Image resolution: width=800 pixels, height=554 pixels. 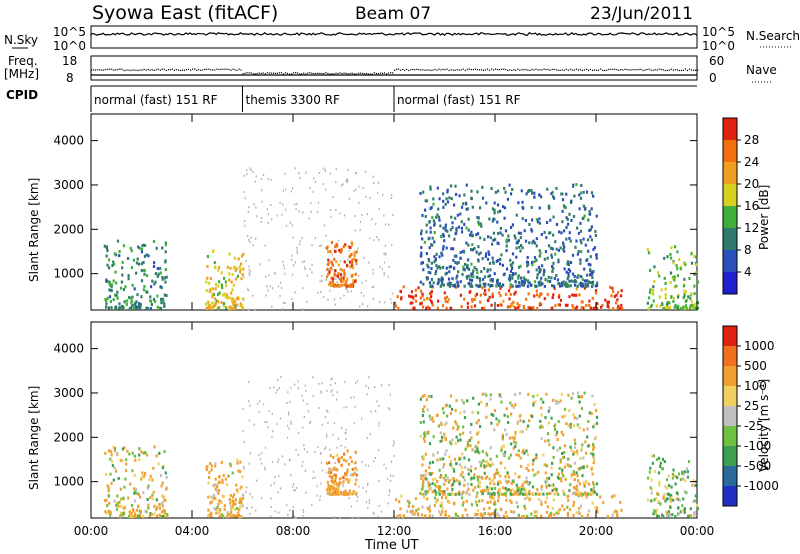 What do you see at coordinates (761, 70) in the screenshot?
I see `nave-label: Nave` at bounding box center [761, 70].